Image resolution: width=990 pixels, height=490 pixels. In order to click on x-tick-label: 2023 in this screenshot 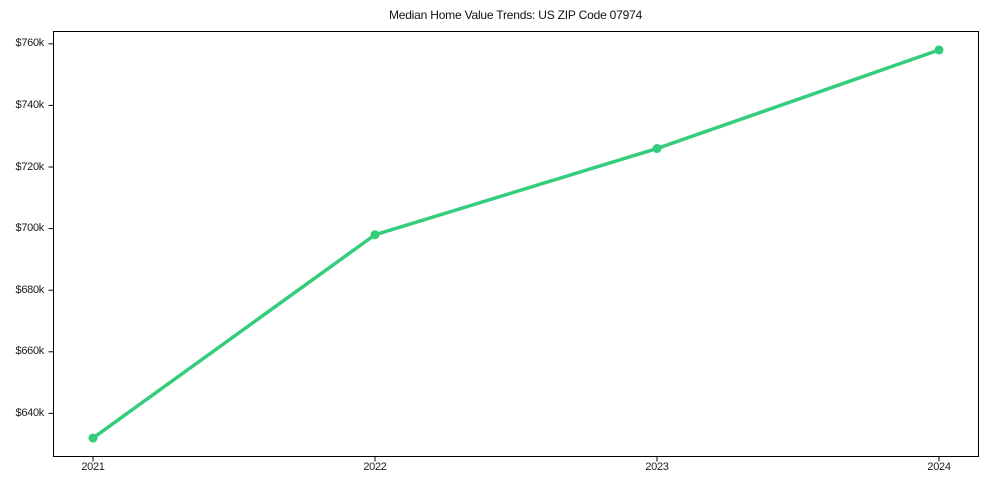, I will do `click(657, 467)`.